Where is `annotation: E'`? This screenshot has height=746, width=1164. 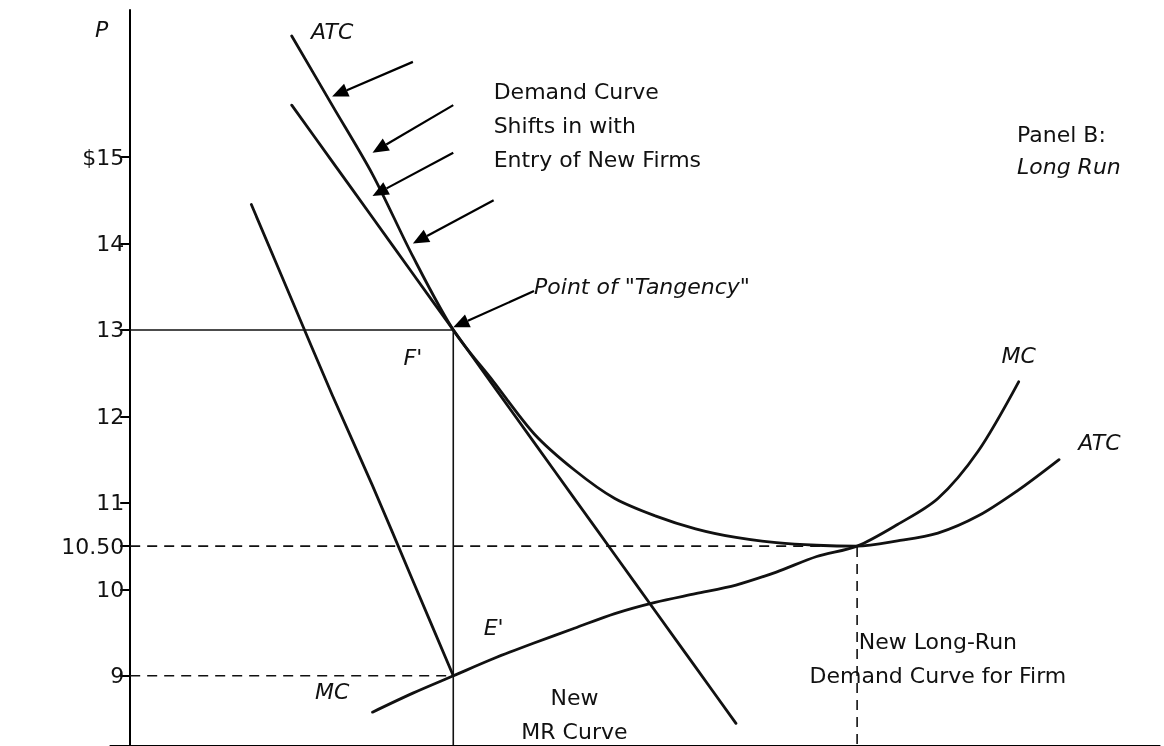
annotation: E' is located at coordinates (493, 627).